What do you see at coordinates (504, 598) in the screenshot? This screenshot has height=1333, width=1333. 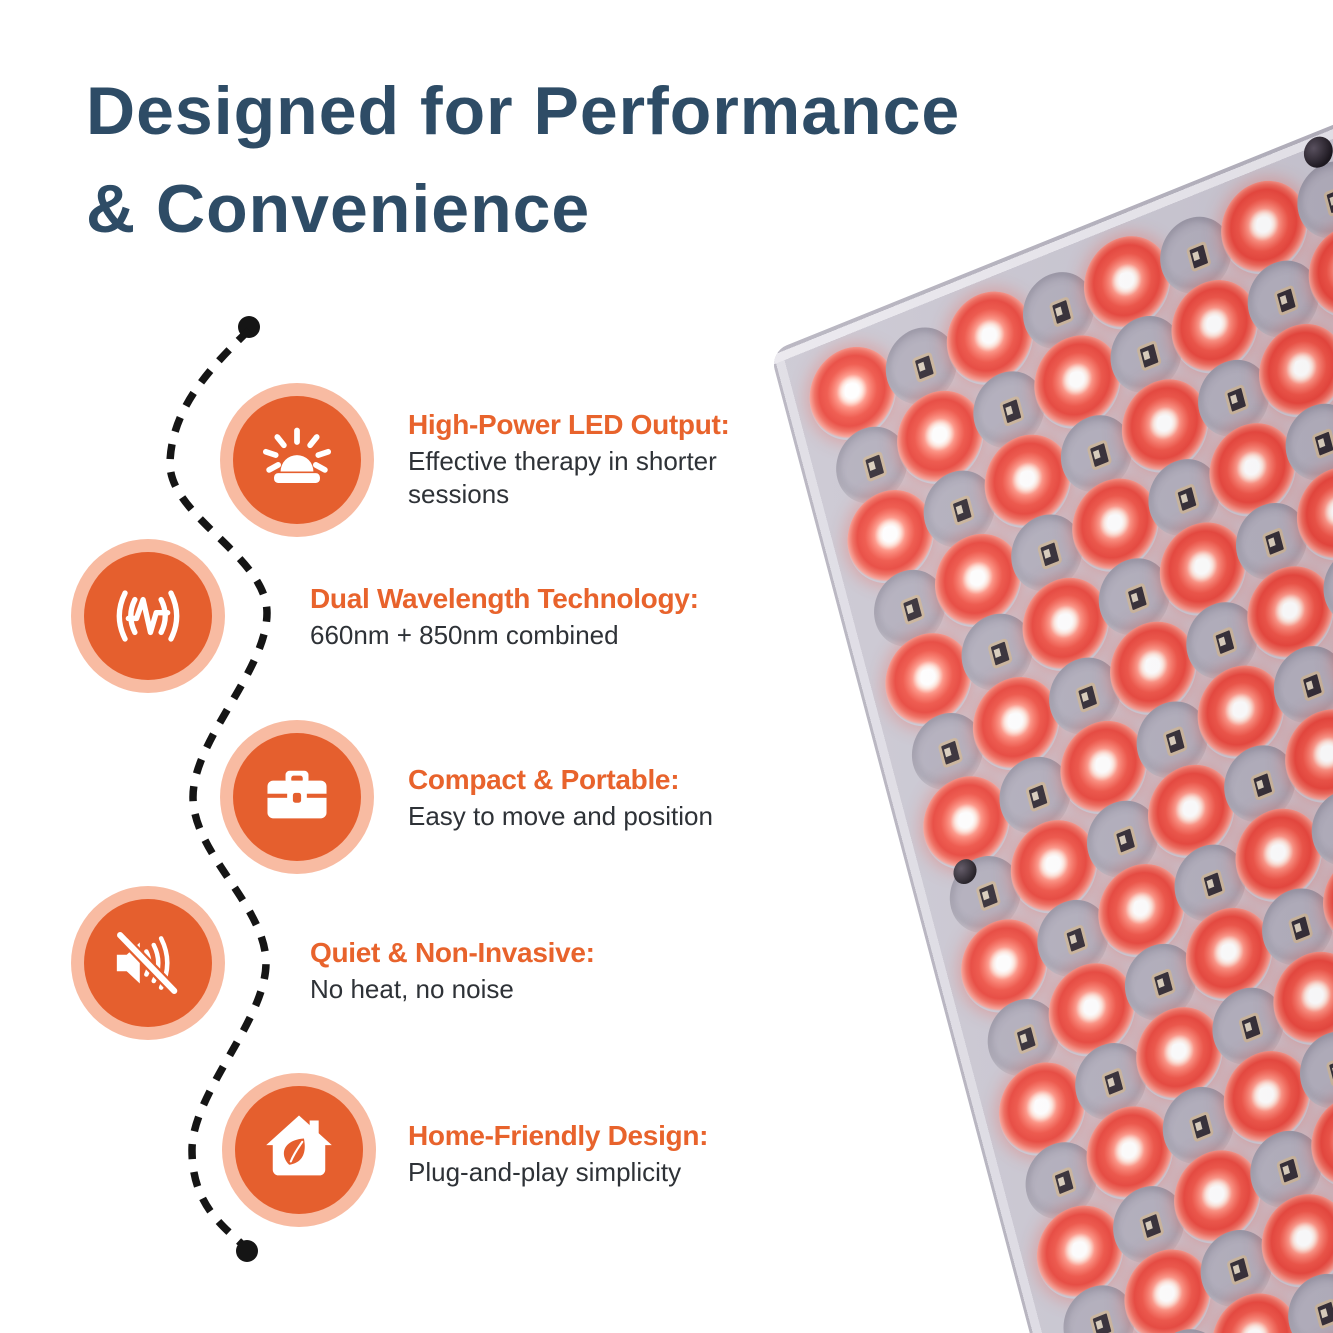 I see `feature-2-heading: Dual Wavelength Technology:` at bounding box center [504, 598].